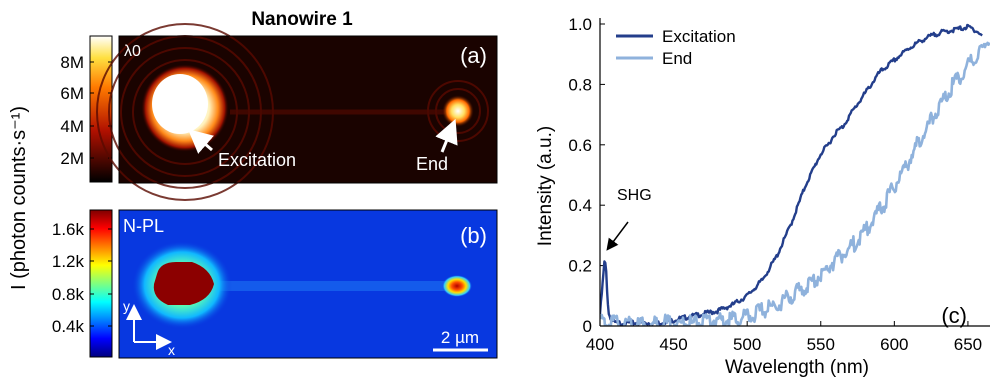 Image resolution: width=990 pixels, height=379 pixels. Describe the element at coordinates (580, 145) in the screenshot. I see `y-tick-label: 0.6` at that location.